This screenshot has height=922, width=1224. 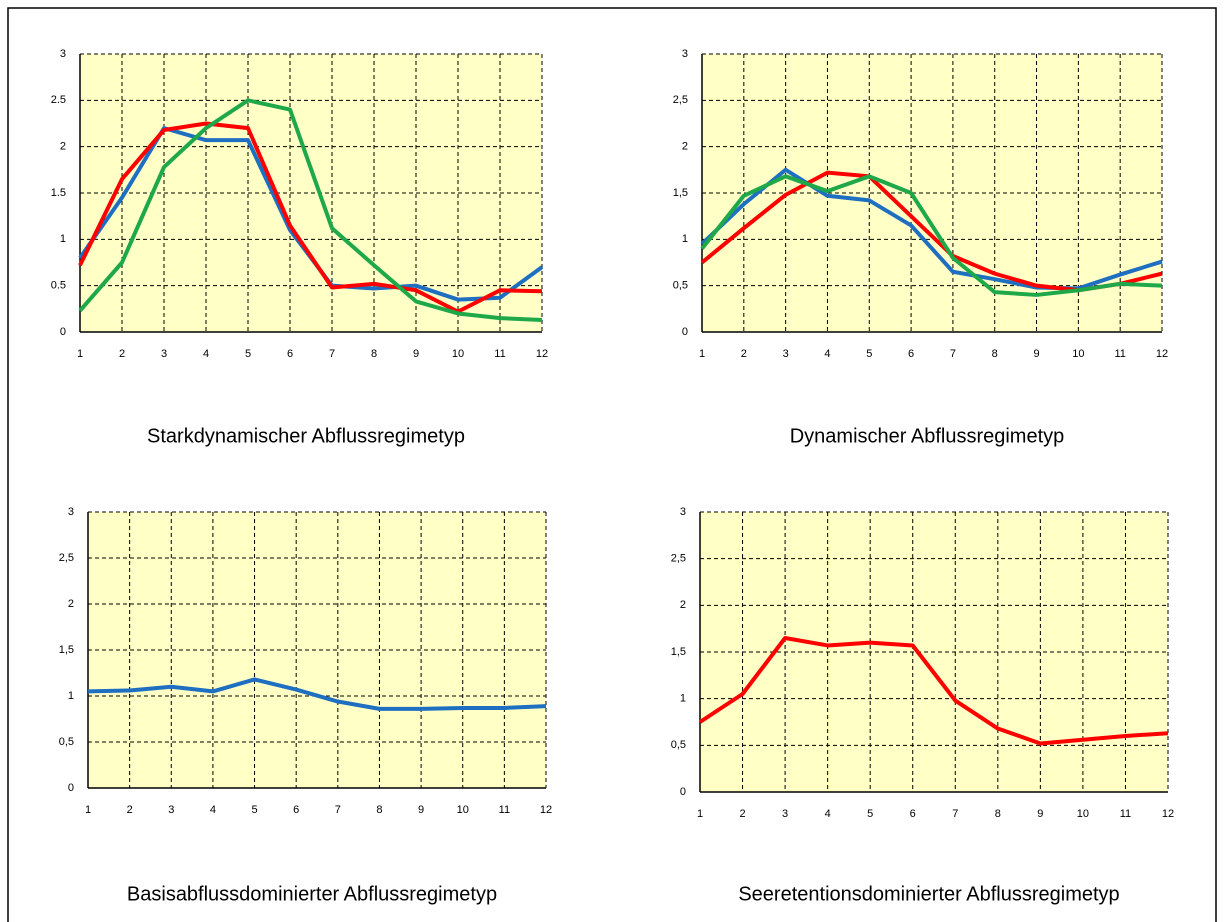 I want to click on chart-title: Basisabflussdominierter Abflussregimetyp, so click(x=312, y=894).